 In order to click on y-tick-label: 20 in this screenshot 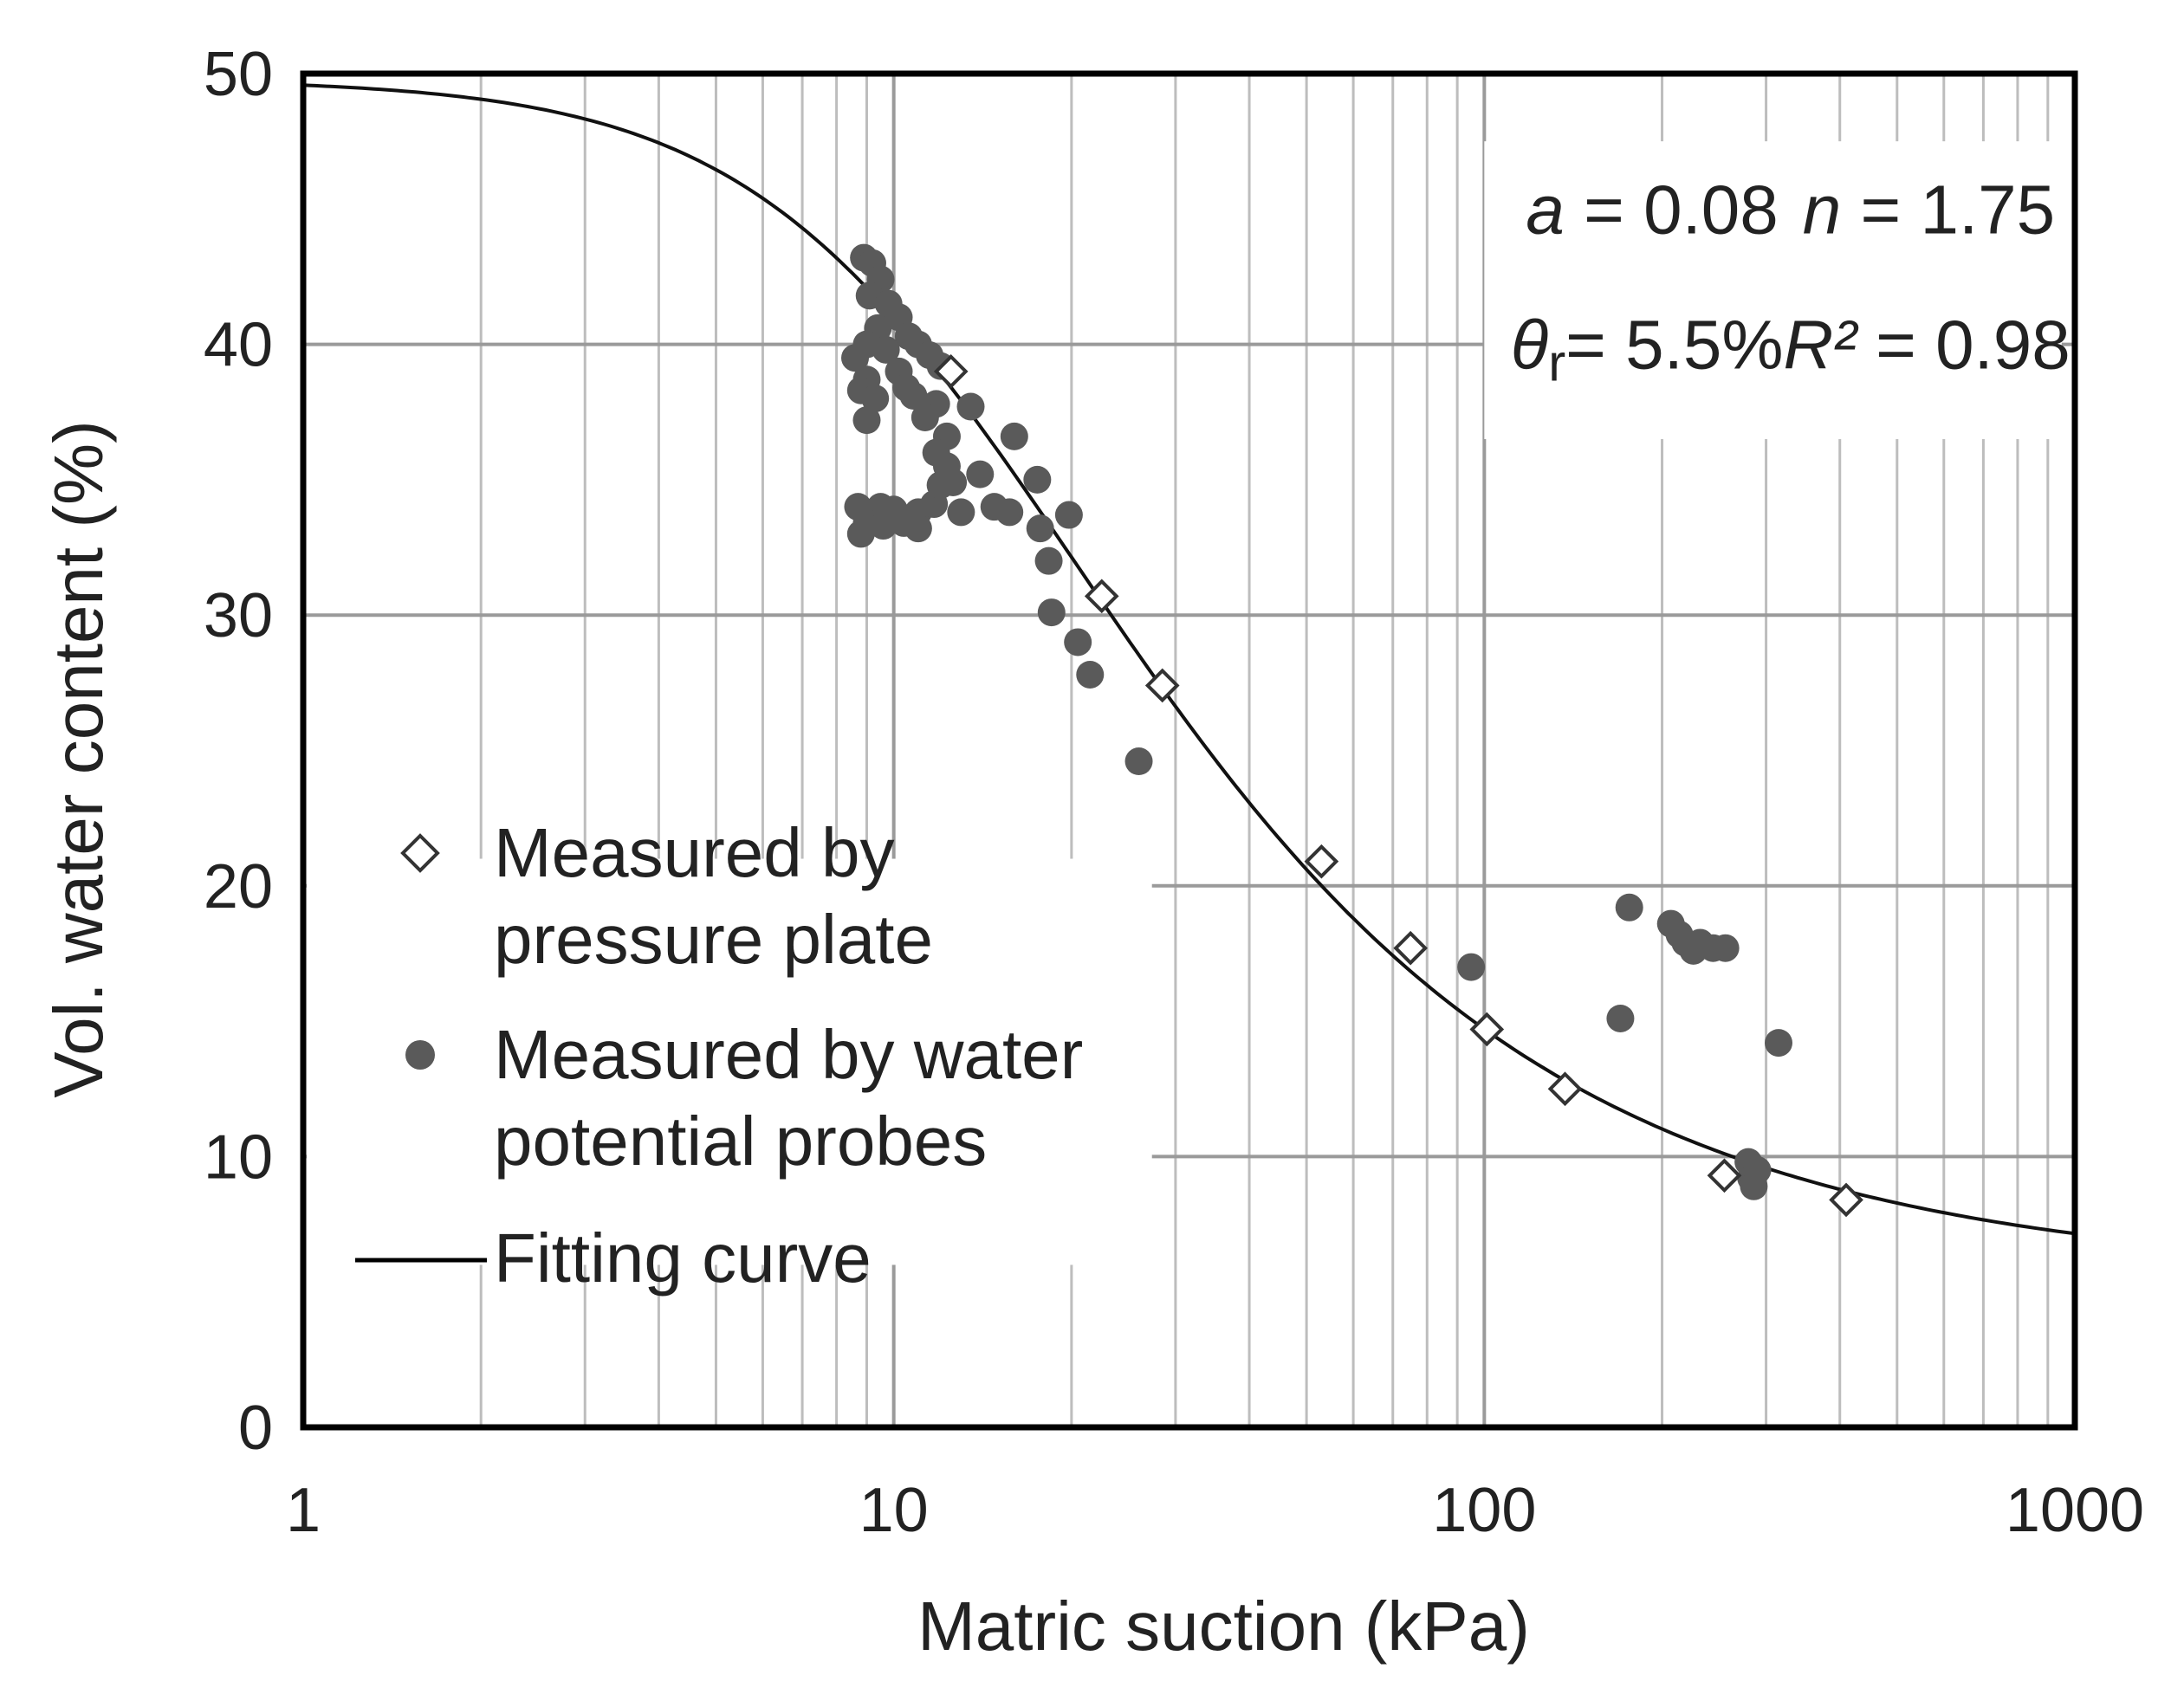, I will do `click(238, 887)`.